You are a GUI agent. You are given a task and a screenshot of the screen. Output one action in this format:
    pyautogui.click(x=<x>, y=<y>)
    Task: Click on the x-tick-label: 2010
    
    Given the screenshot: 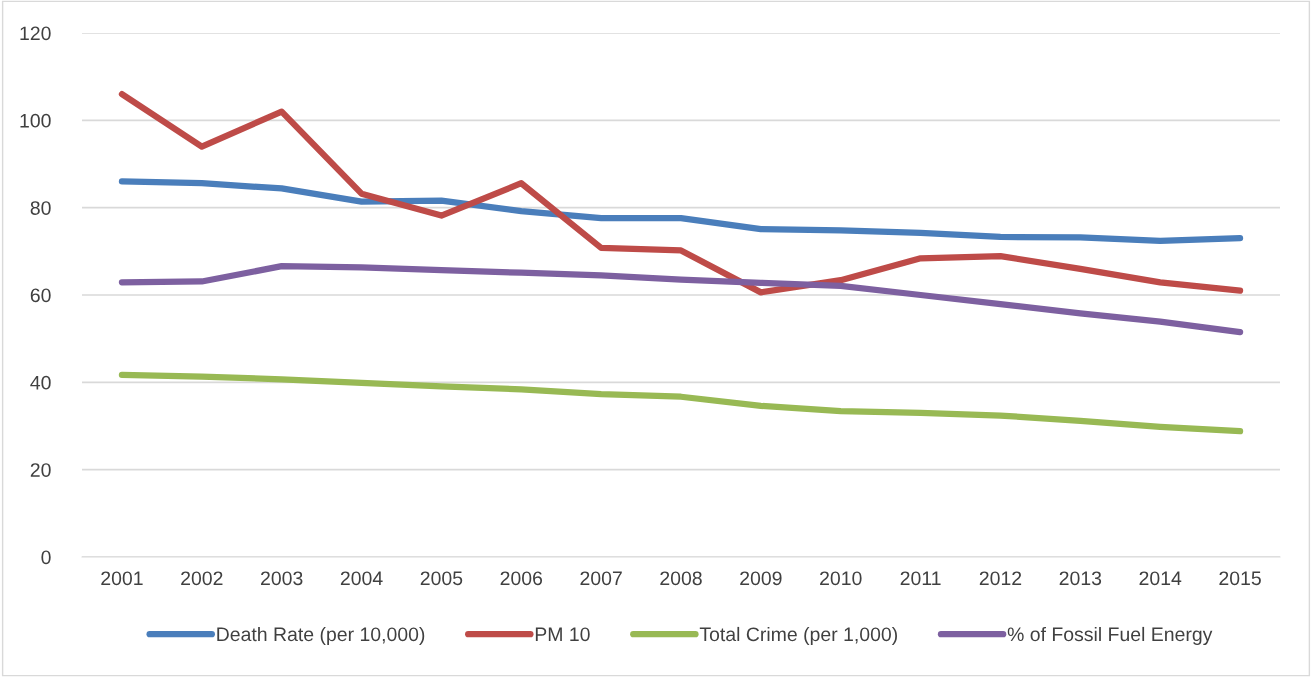 What is the action you would take?
    pyautogui.click(x=841, y=578)
    